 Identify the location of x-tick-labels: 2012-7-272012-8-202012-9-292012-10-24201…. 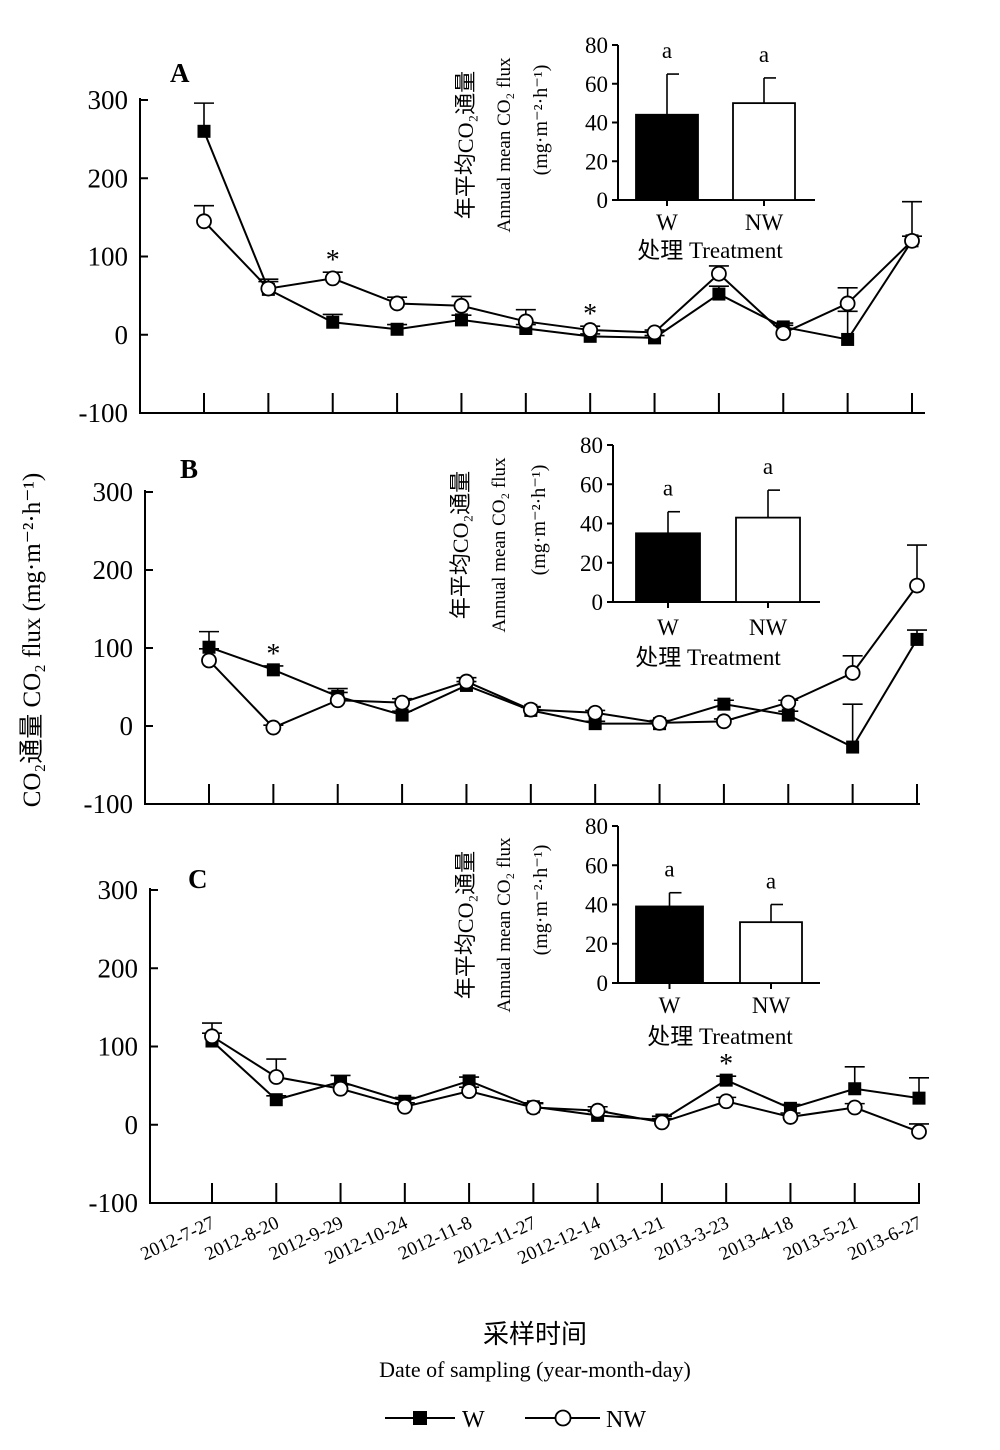
(531, 1240).